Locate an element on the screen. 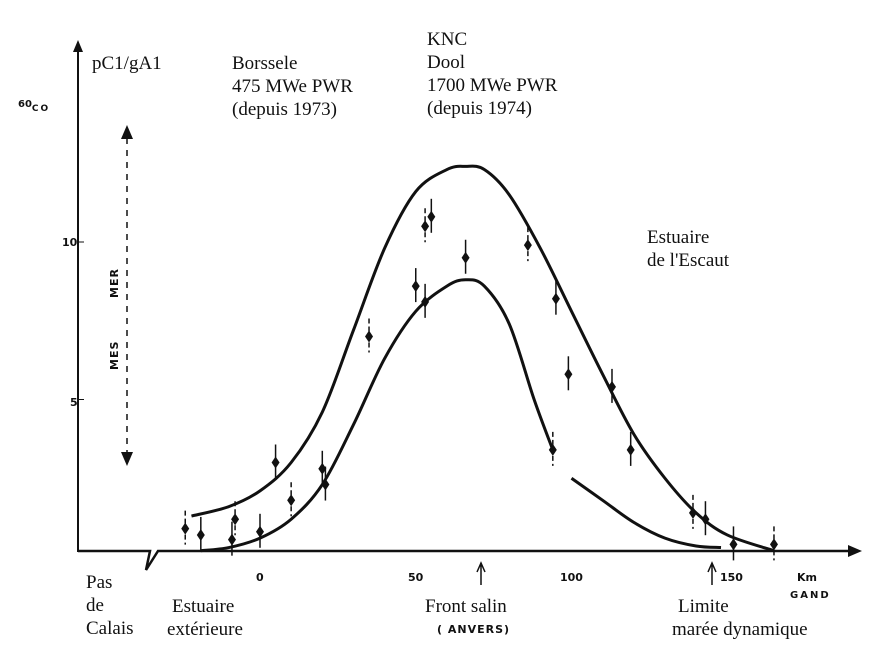 Image resolution: width=872 pixels, height=650 pixels. isotope-symbol: CO is located at coordinates (41, 109).